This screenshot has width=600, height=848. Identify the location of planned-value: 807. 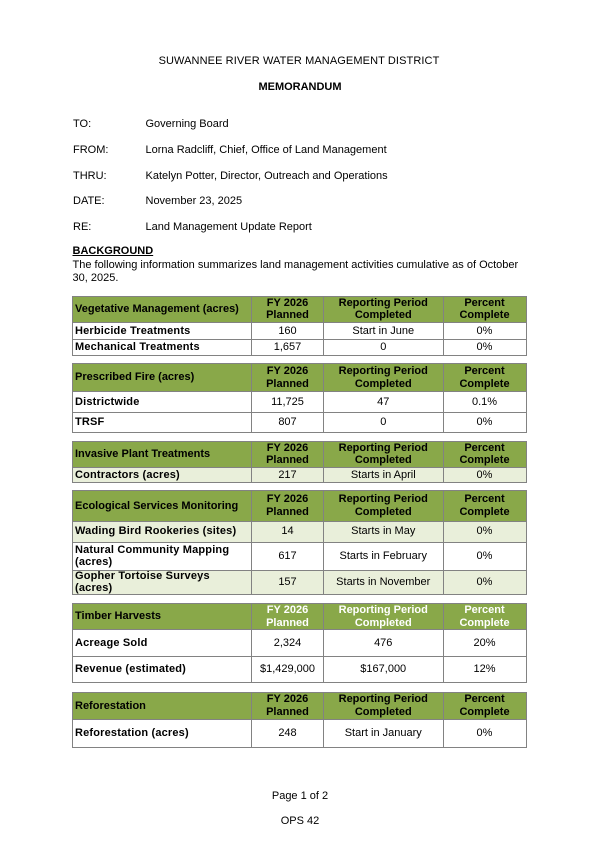
(287, 422).